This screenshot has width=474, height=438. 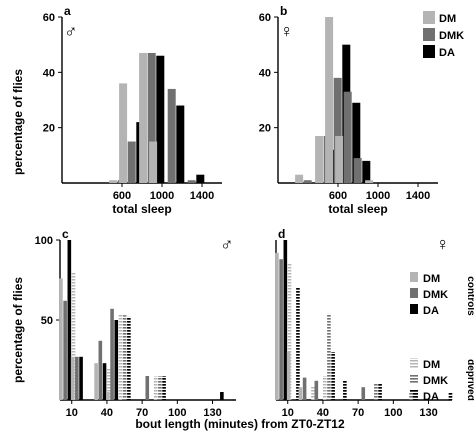 What do you see at coordinates (431, 397) in the screenshot?
I see `legend-deprived-label-da: DA` at bounding box center [431, 397].